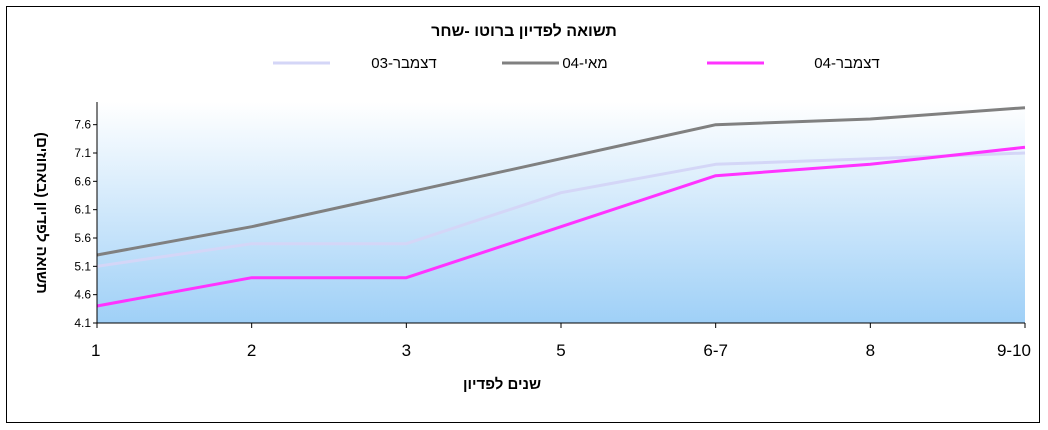  Describe the element at coordinates (82, 125) in the screenshot. I see `y-tick-label: 7.6` at that location.